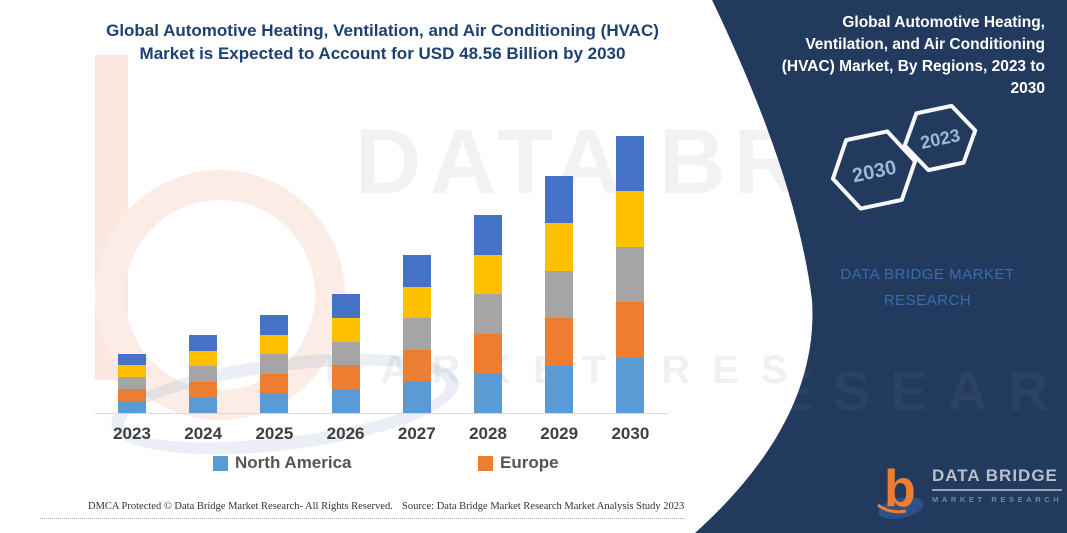  Describe the element at coordinates (927, 287) in the screenshot. I see `side-panel-brand-text: DATA BRIDGE MARKET RESEARCH` at that location.